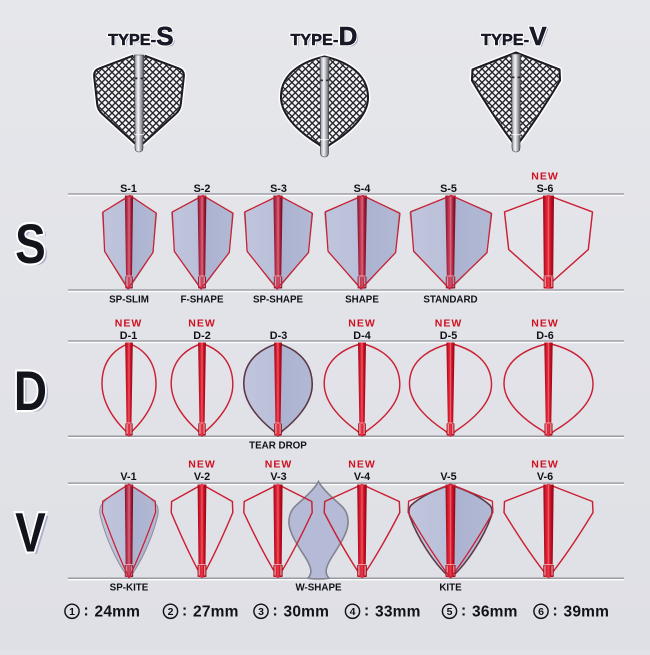 This screenshot has width=650, height=655. Describe the element at coordinates (362, 300) in the screenshot. I see `svg-text: SHAPE` at that location.